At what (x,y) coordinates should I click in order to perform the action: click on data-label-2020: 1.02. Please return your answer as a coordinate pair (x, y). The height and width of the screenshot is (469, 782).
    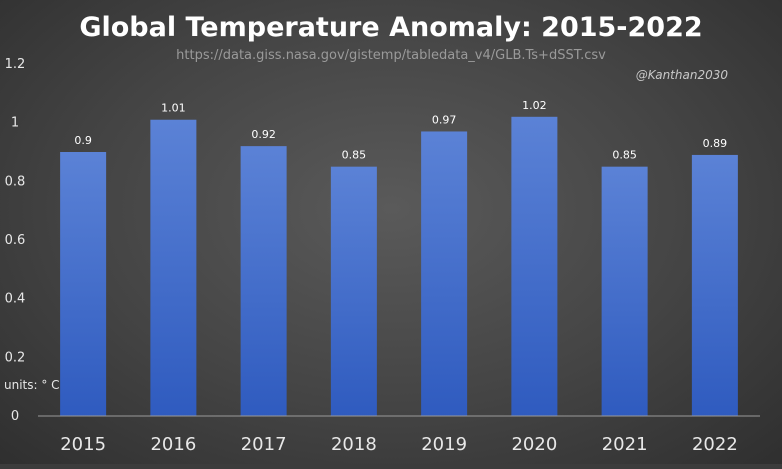
    Looking at the image, I should click on (534, 105).